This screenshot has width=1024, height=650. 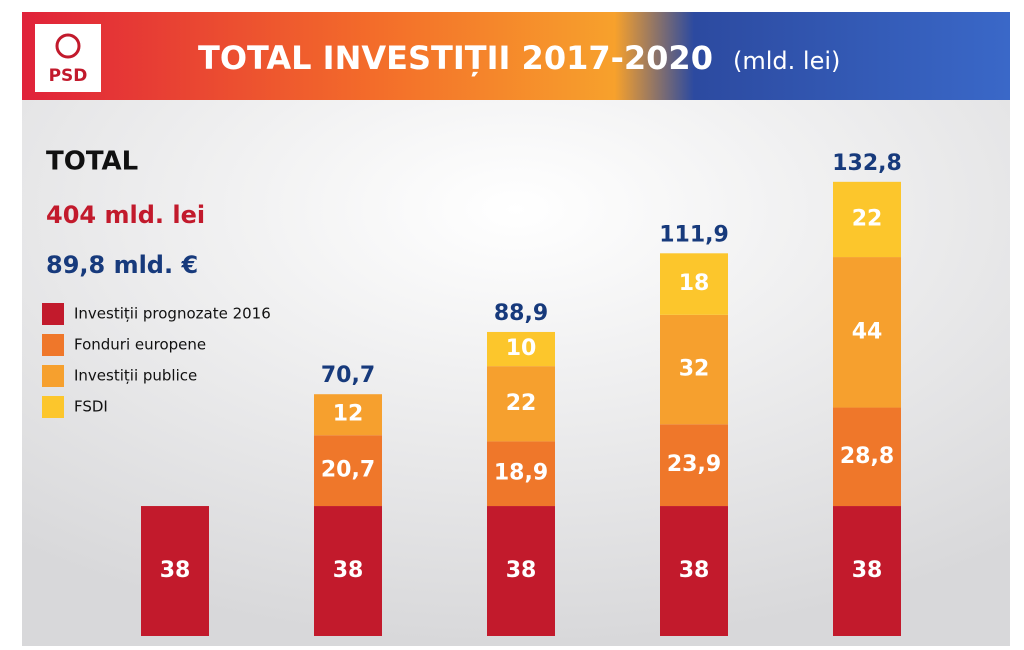 I want to click on legend-label: FSDI, so click(x=91, y=407).